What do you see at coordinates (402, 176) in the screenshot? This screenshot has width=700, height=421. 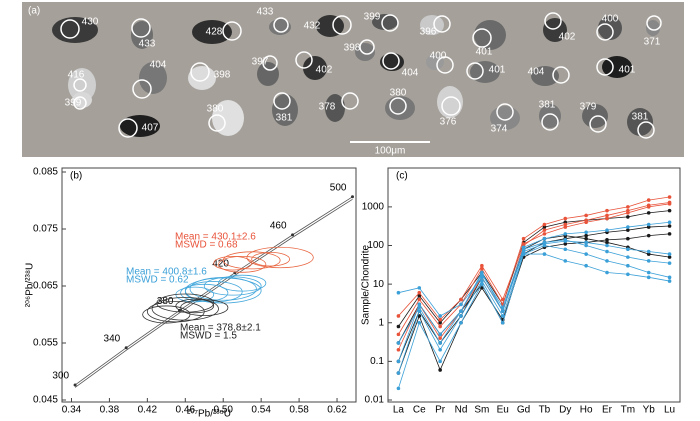 I see `panel-label: (c)` at bounding box center [402, 176].